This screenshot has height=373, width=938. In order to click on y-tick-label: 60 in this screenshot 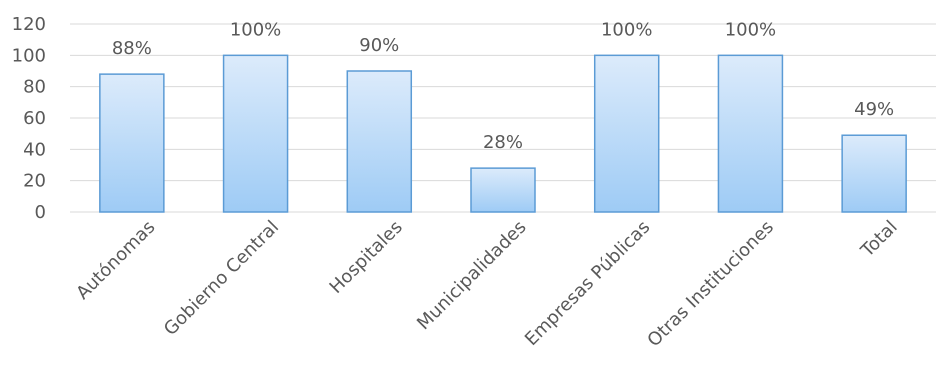, I will do `click(34, 118)`.